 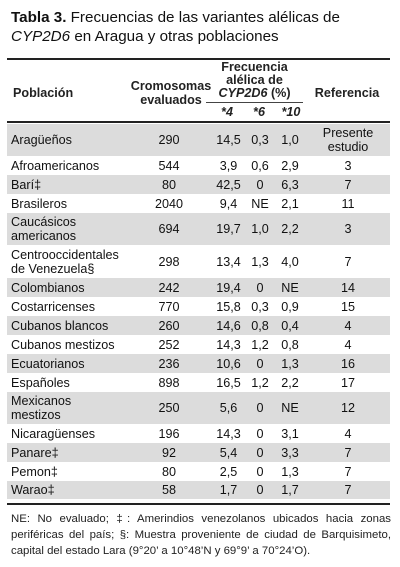 I want to click on cell-cromosomas: 250, so click(x=169, y=408).